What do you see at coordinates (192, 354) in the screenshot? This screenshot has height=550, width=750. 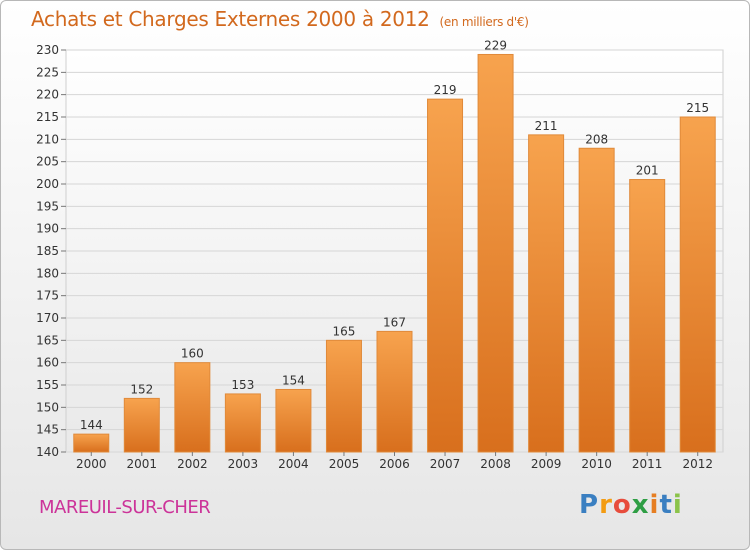 I see `data-label-2002: 160` at bounding box center [192, 354].